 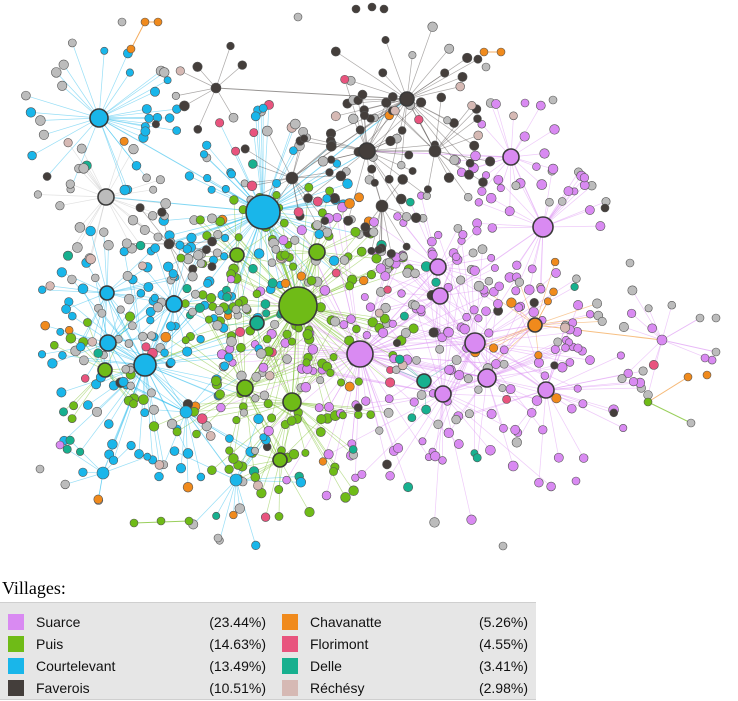 I want to click on legend-percentage: (4.55%), so click(x=503, y=644).